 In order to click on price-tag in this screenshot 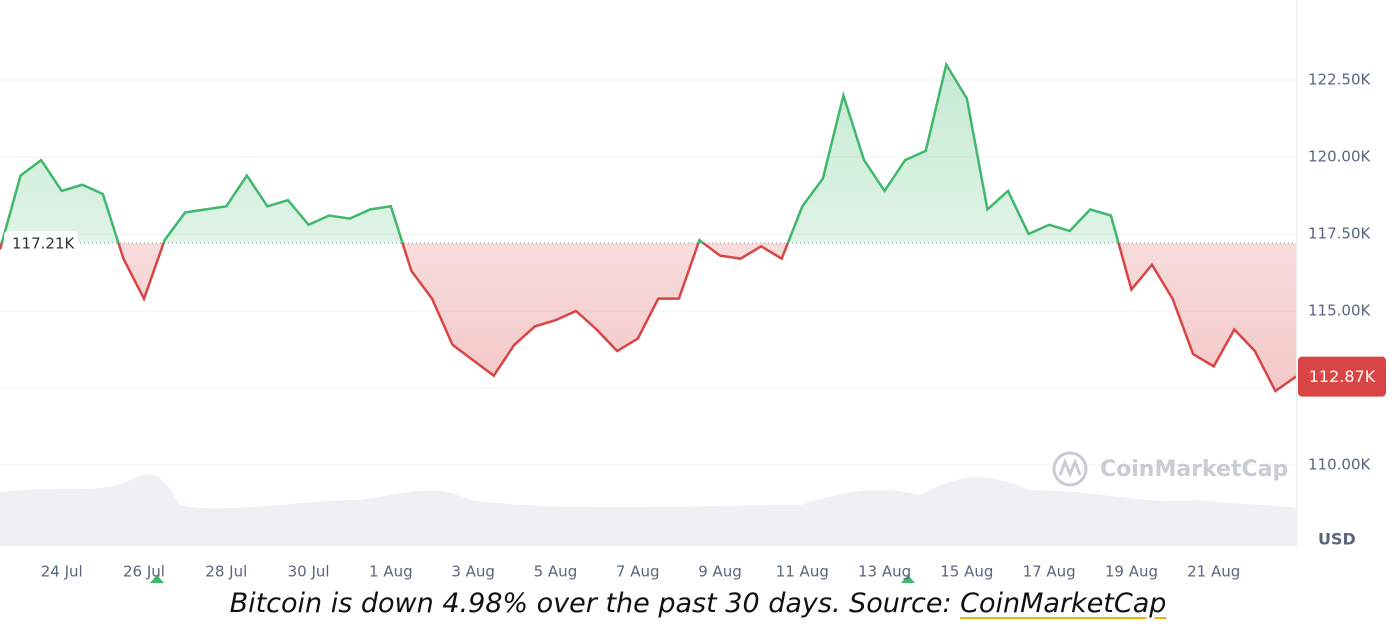, I will do `click(1342, 376)`.